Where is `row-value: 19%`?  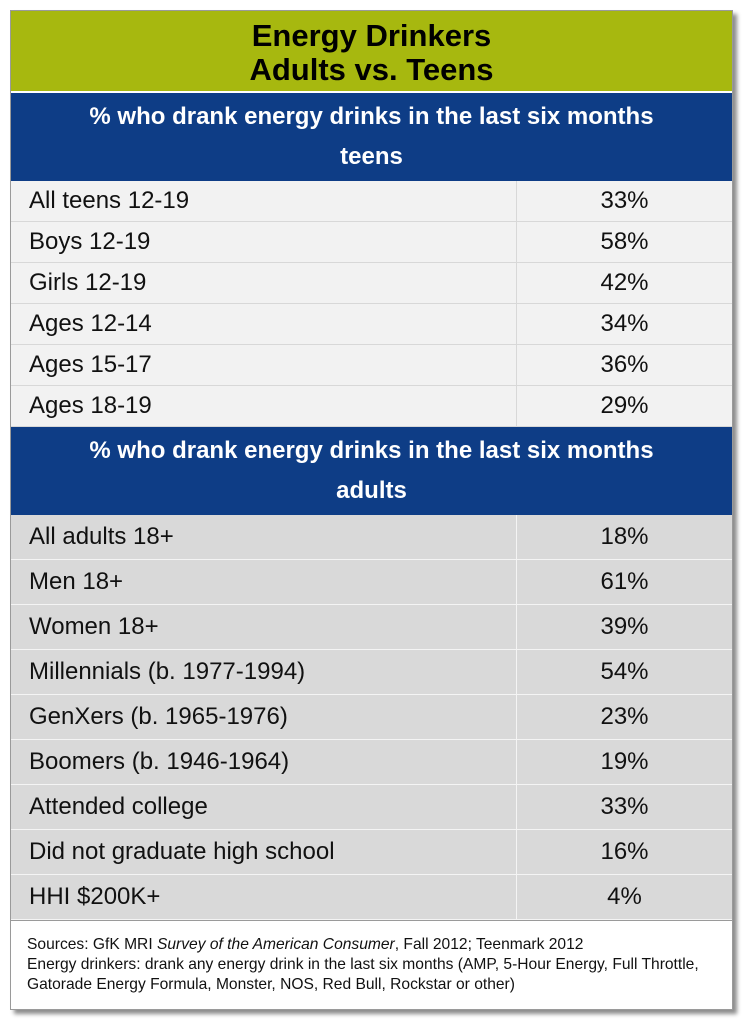
row-value: 19% is located at coordinates (624, 762).